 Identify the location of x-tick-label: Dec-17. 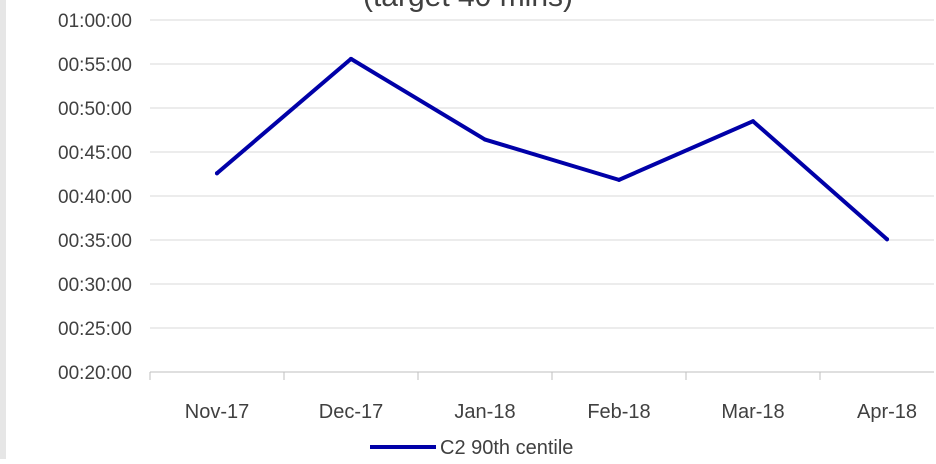
(351, 412).